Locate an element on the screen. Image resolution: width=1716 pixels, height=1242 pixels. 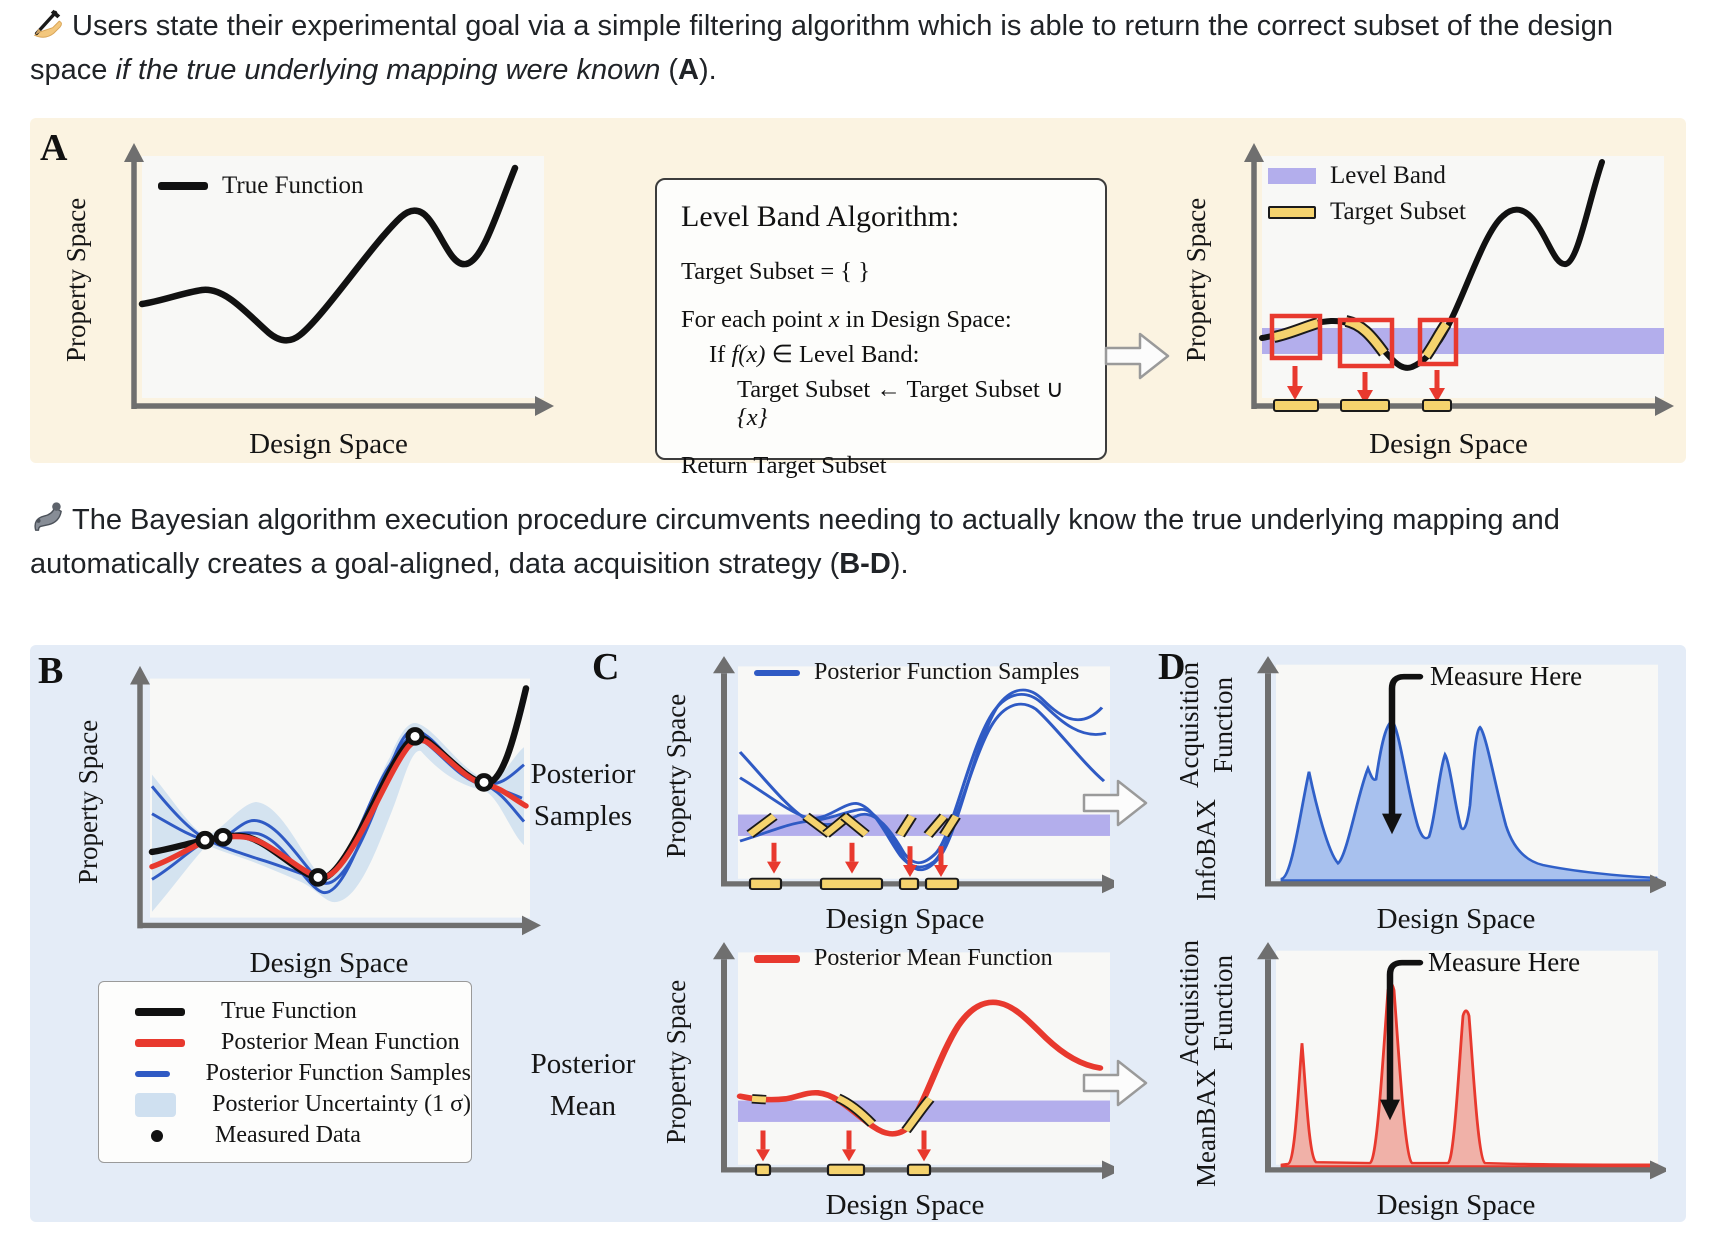
infobax-xlabel: Design Space is located at coordinates (1456, 919).